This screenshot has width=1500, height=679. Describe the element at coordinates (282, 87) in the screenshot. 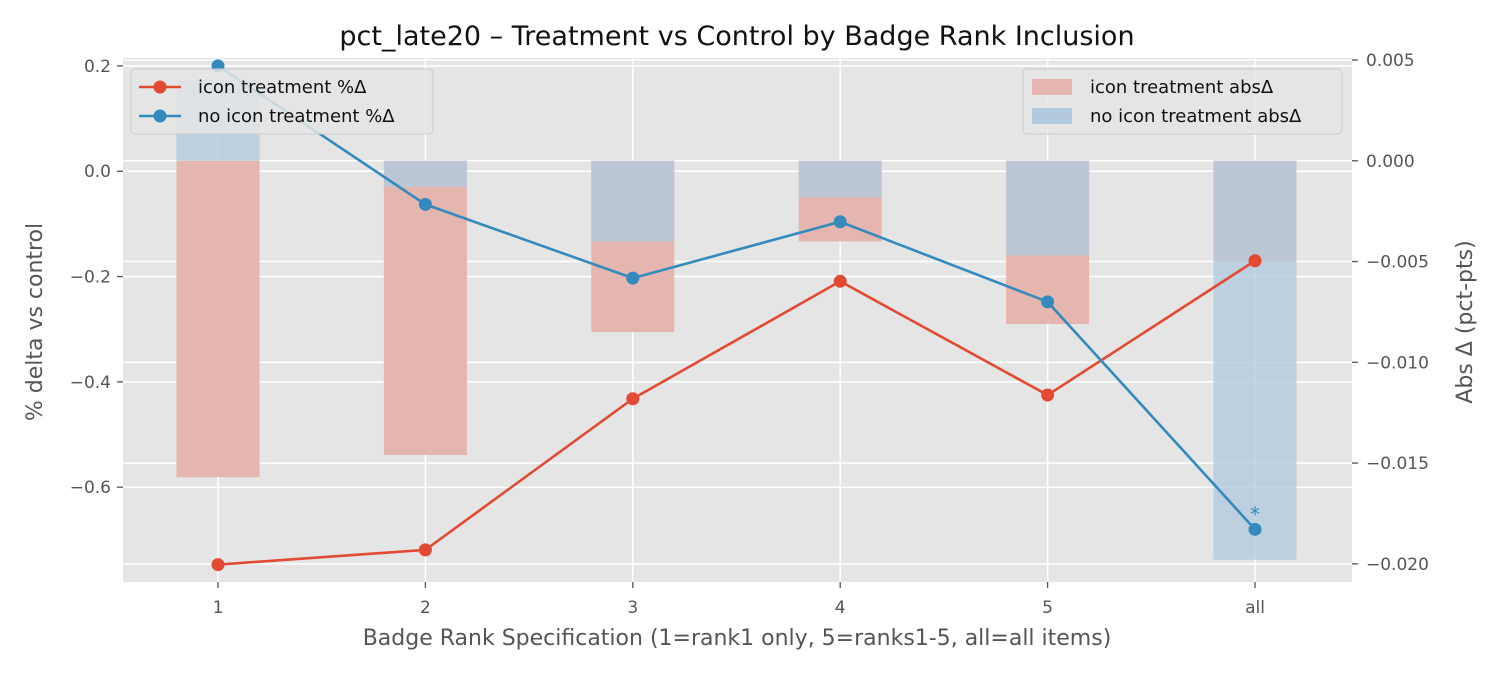

I see `legend-line-label: icon treatment %Δ` at that location.